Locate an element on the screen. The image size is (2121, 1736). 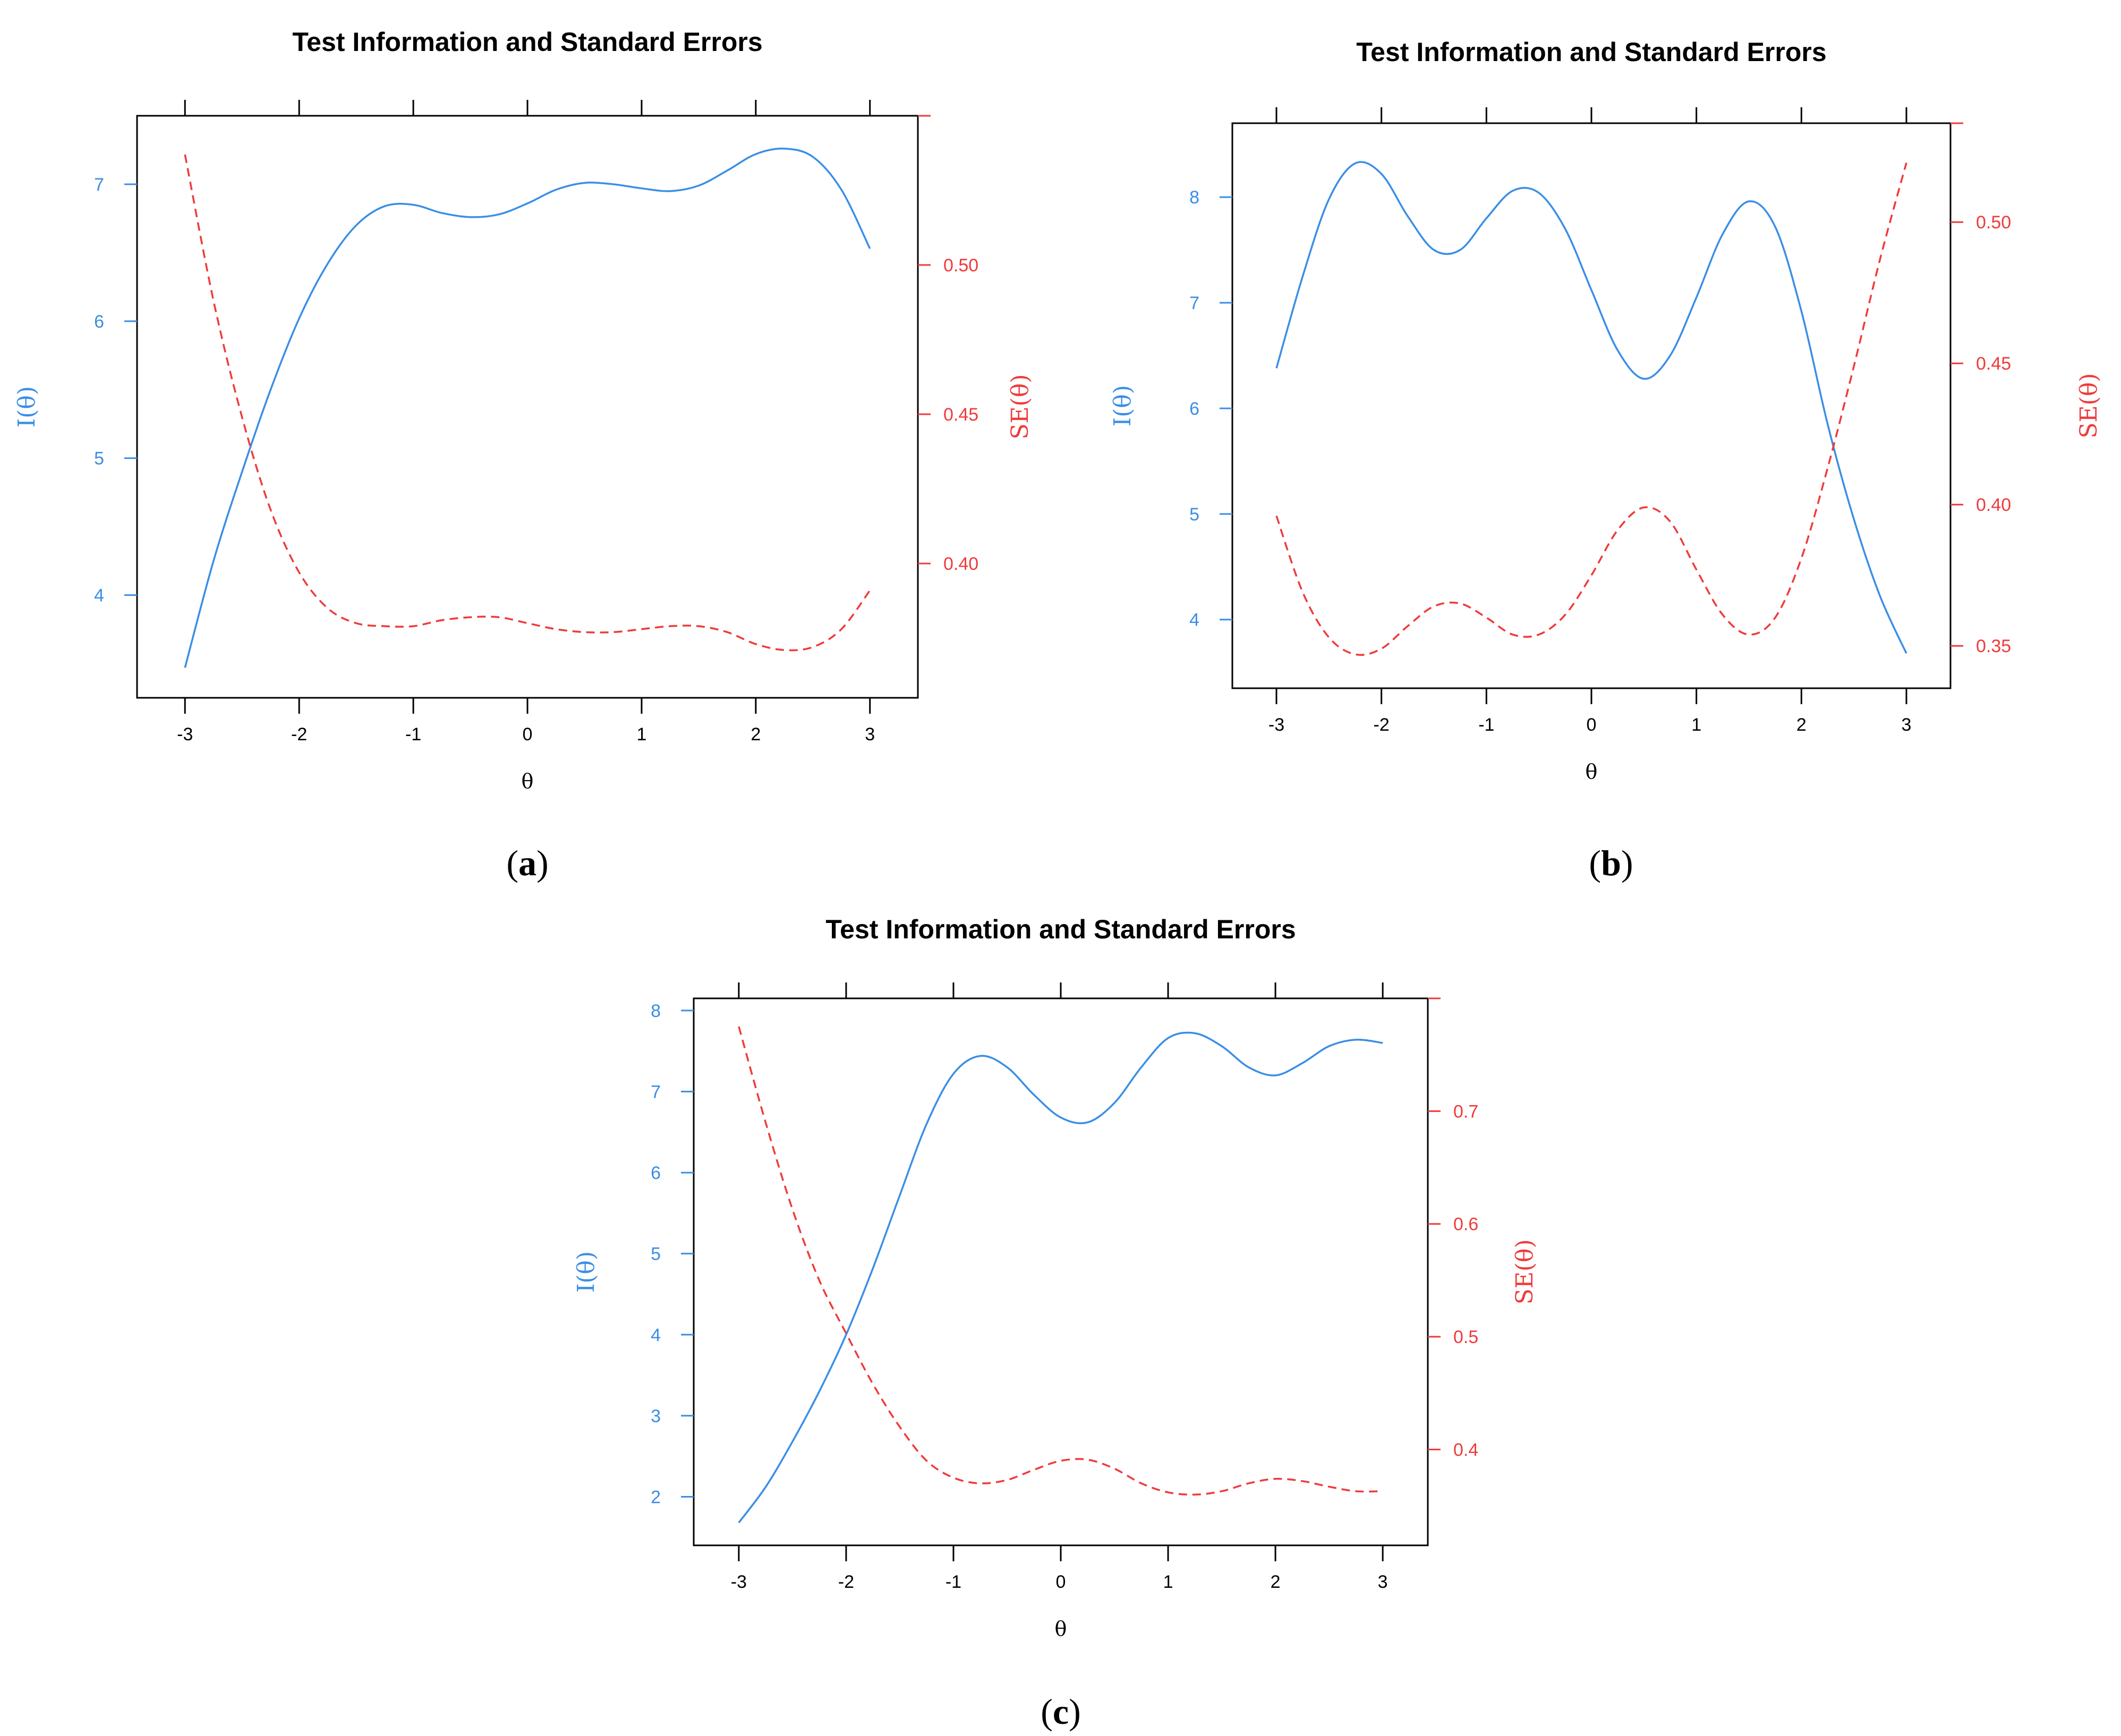
panel-label: (a) is located at coordinates (527, 863).